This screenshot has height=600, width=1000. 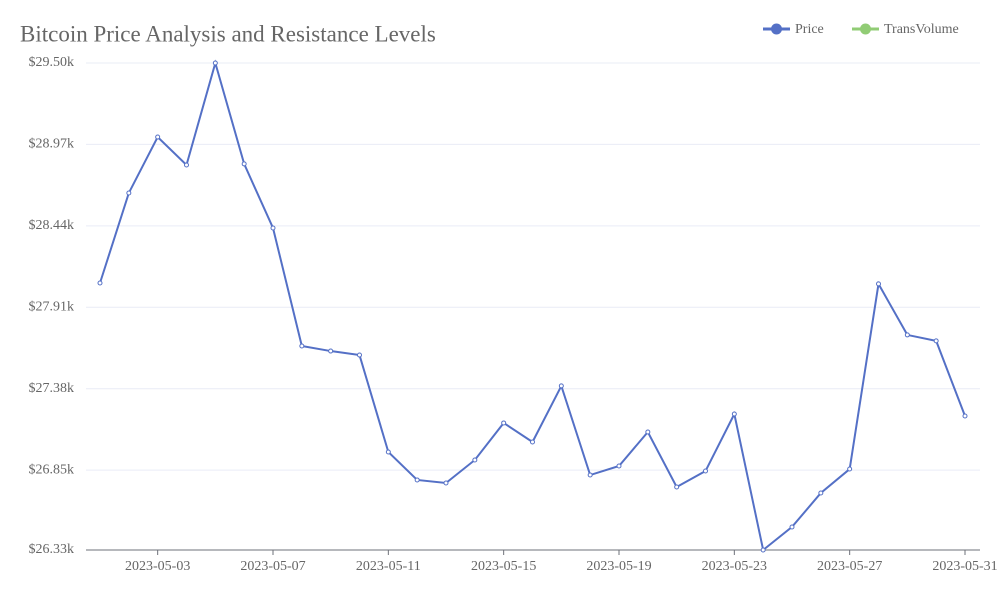 What do you see at coordinates (52, 549) in the screenshot?
I see `y-tick-label: $26.33k` at bounding box center [52, 549].